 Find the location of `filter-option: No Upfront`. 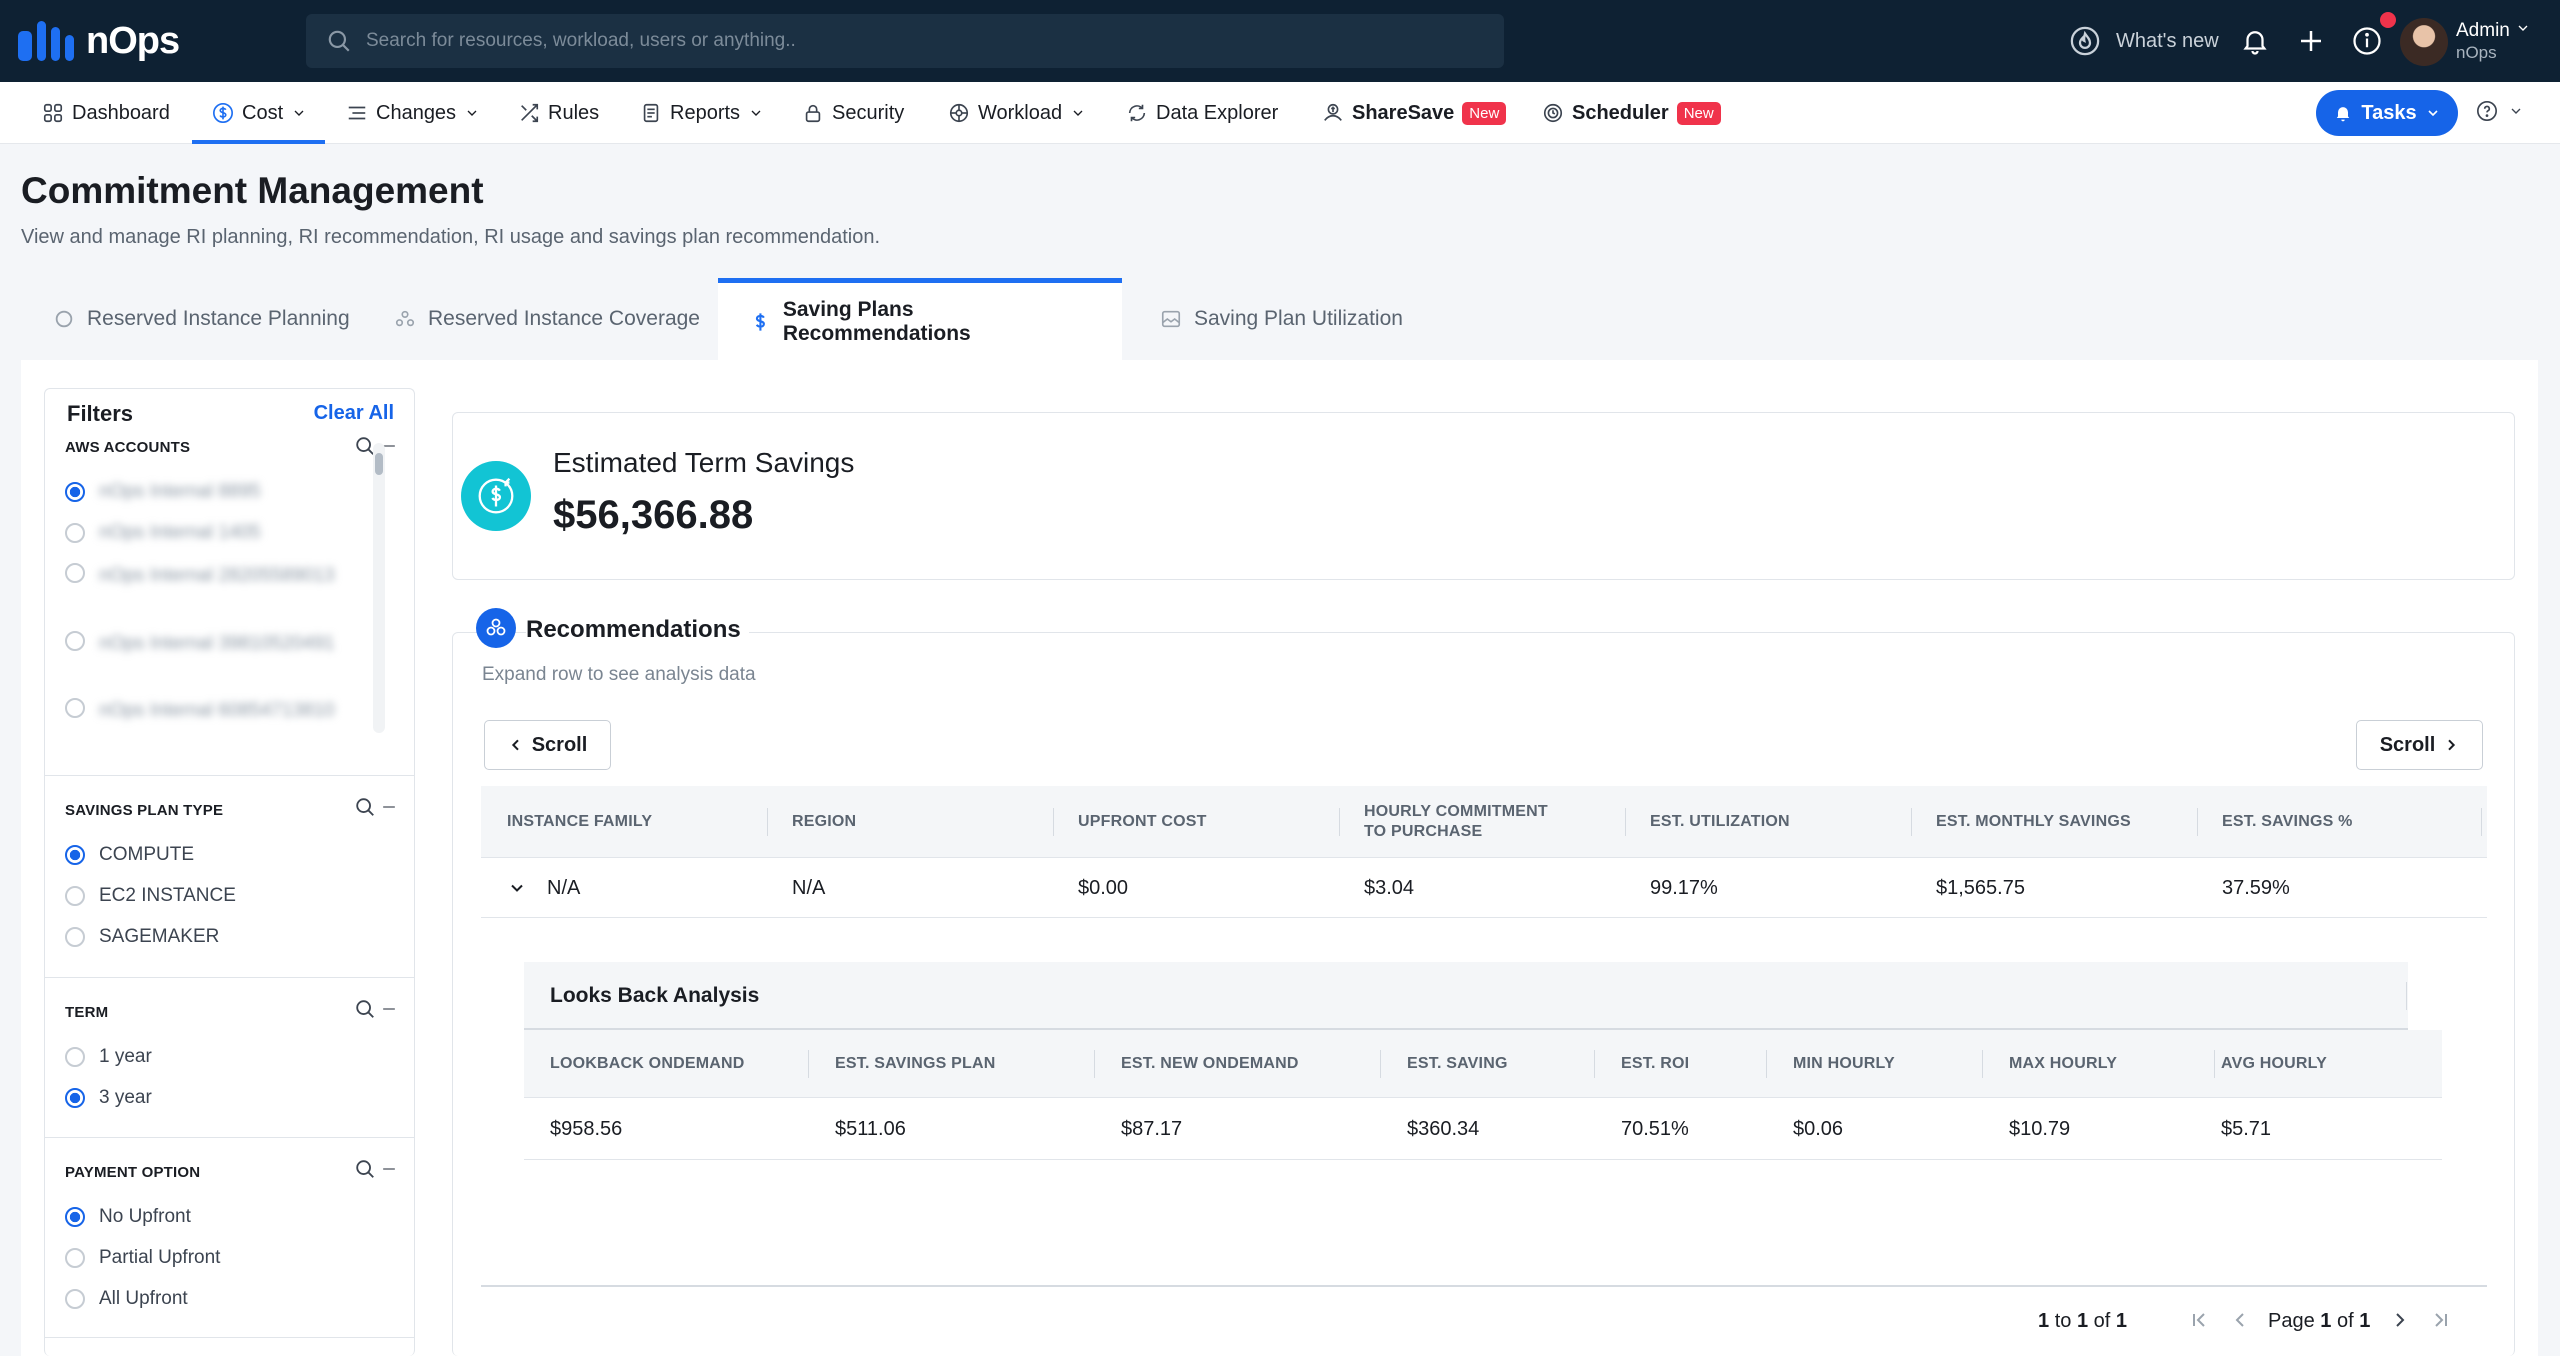

filter-option: No Upfront is located at coordinates (128, 1217).